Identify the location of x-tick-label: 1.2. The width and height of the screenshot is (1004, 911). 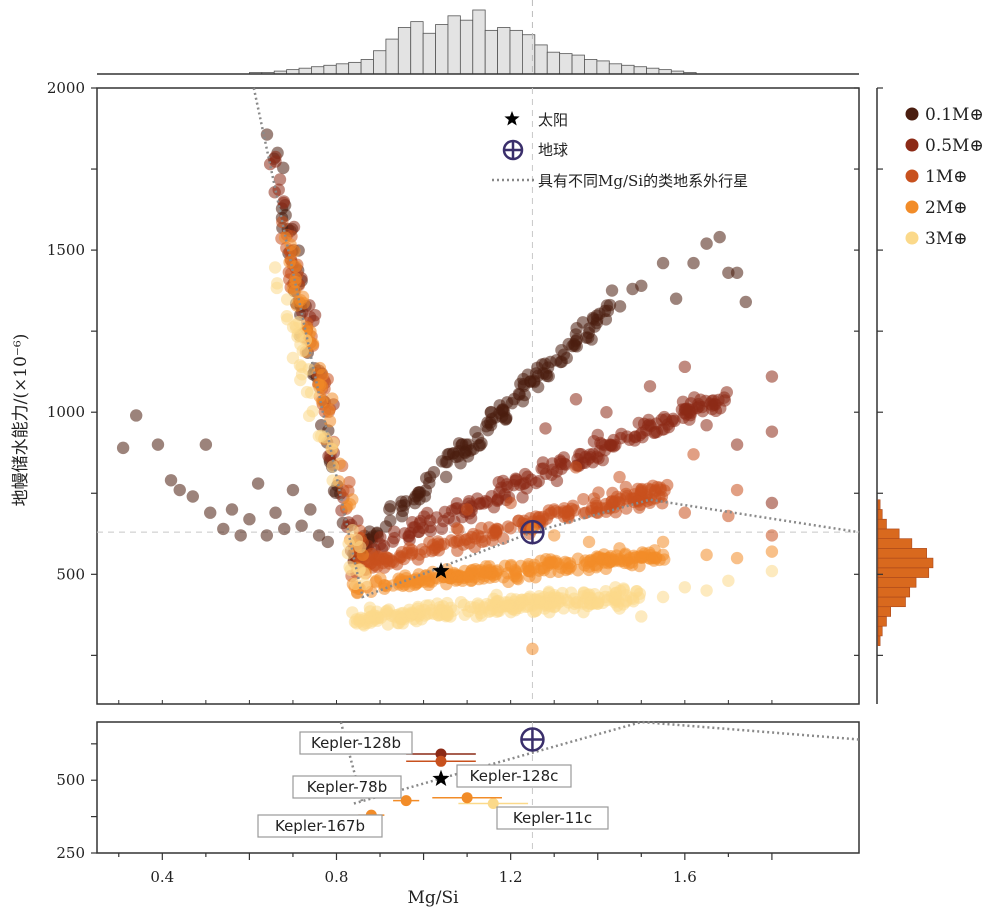
(511, 877).